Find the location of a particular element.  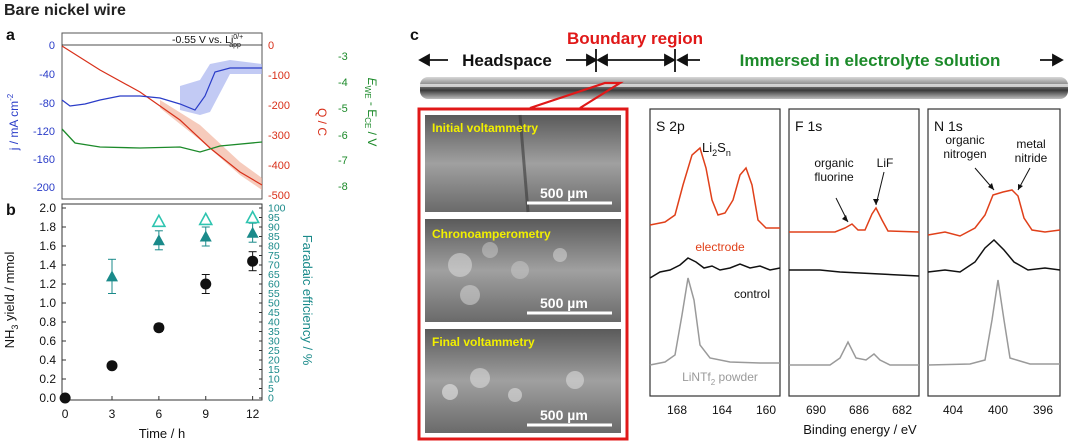

sem-image-initial: Initial voltammetry 500 µm is located at coordinates (523, 163).